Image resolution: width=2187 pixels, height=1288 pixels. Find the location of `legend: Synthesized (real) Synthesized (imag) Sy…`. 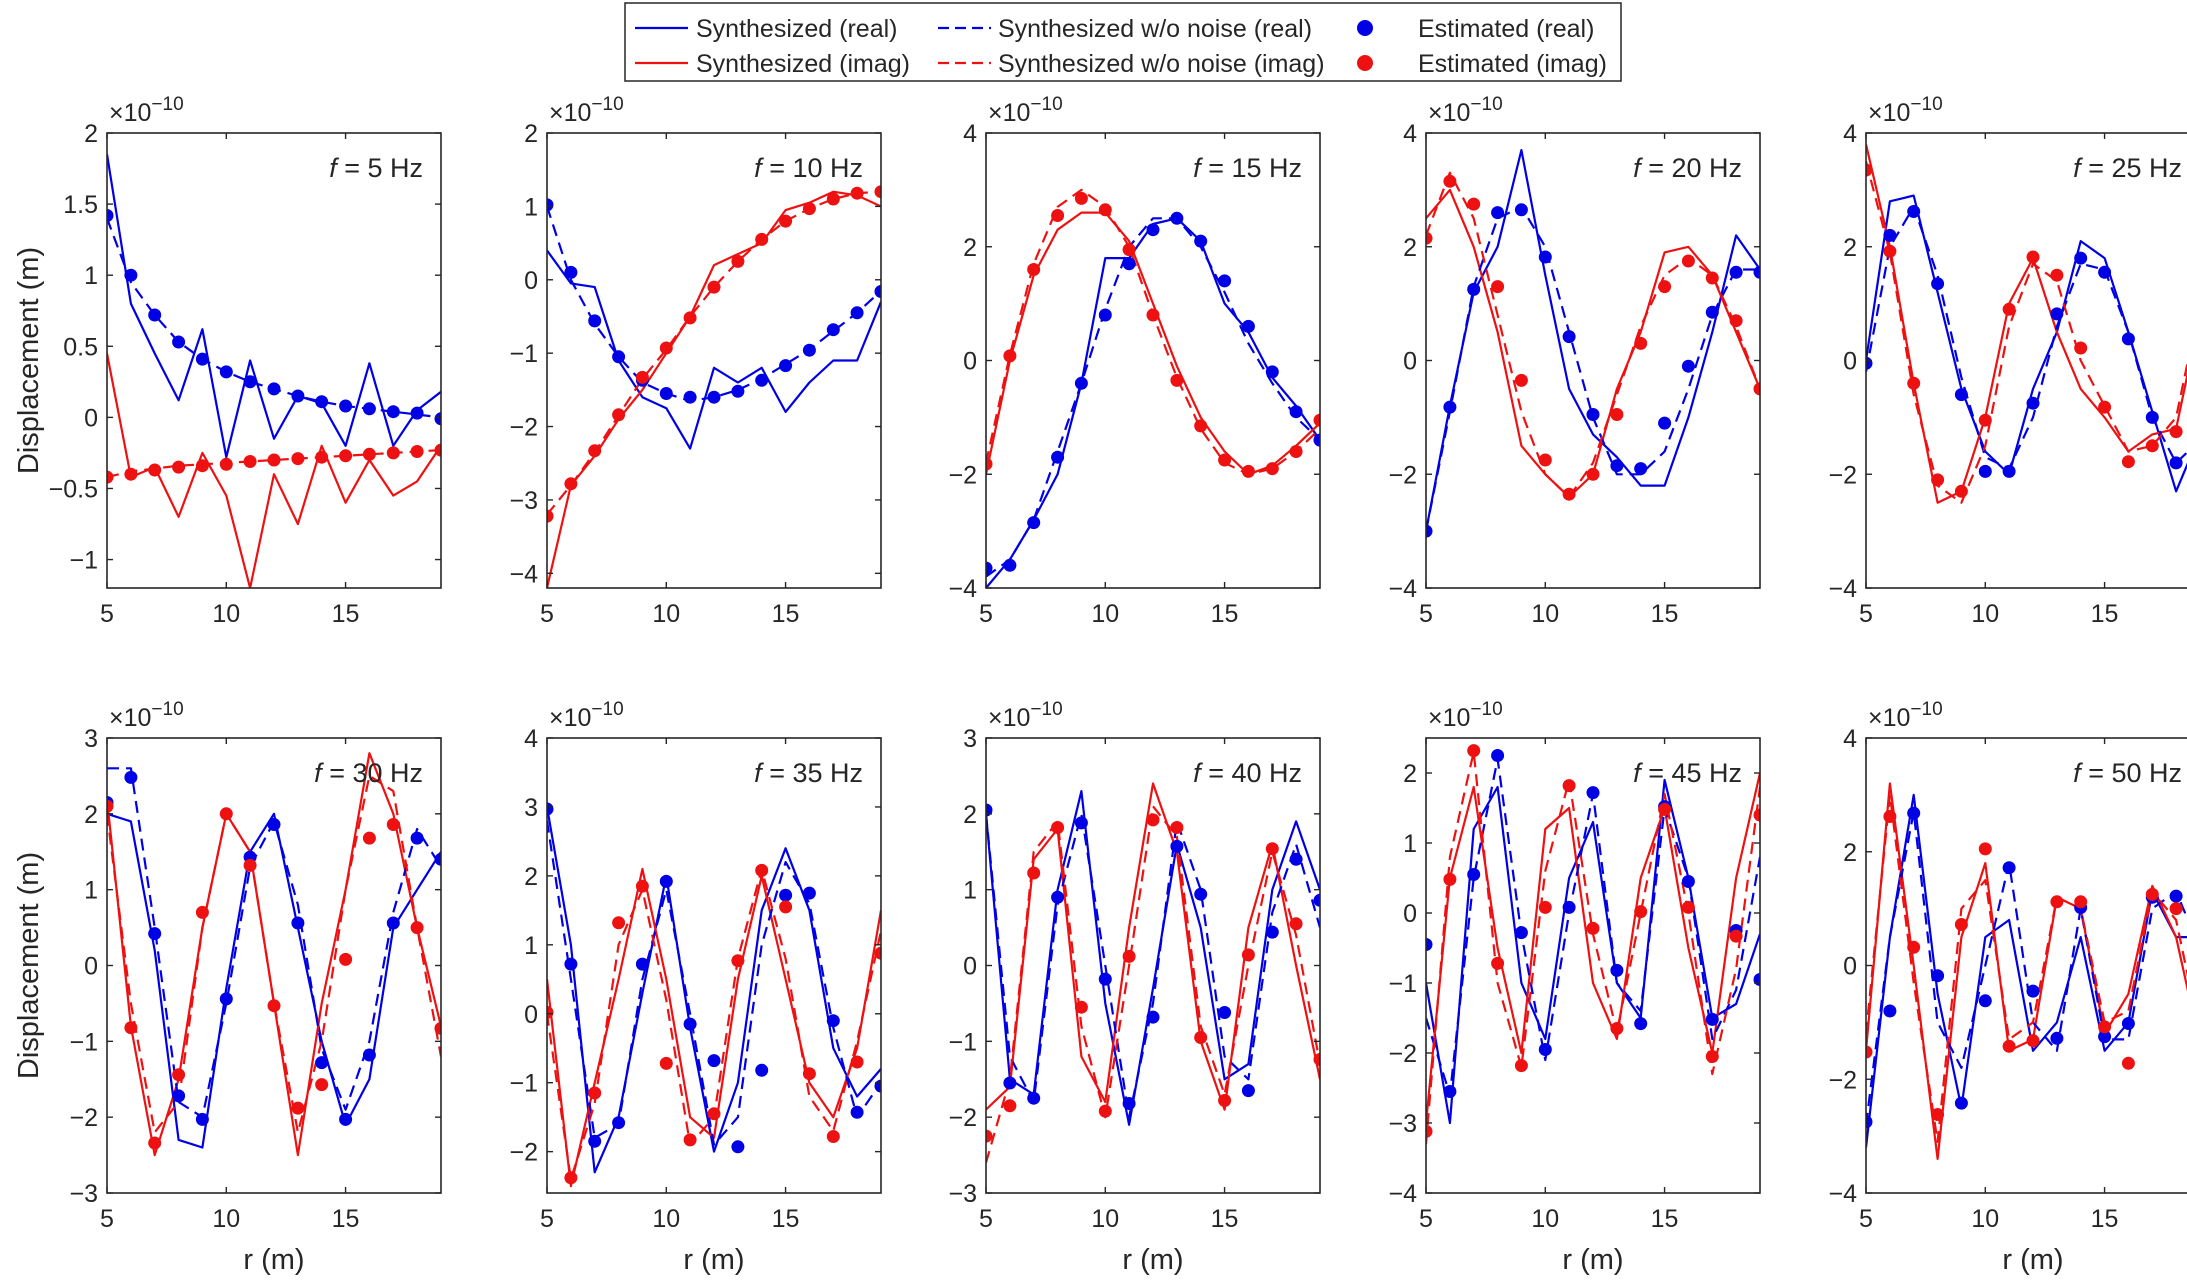

legend: Synthesized (real) Synthesized (imag) Sy… is located at coordinates (1123, 42).